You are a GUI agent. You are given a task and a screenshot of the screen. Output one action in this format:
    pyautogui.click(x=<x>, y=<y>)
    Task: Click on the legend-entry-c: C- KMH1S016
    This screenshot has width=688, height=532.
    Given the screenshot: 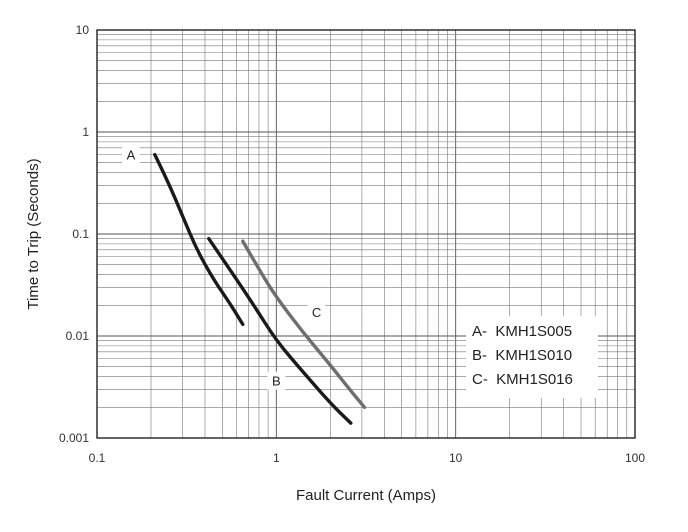 What is the action you would take?
    pyautogui.click(x=522, y=379)
    